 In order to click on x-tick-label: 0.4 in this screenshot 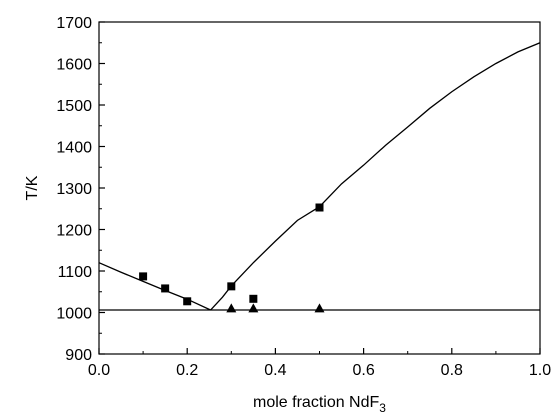, I will do `click(275, 370)`.